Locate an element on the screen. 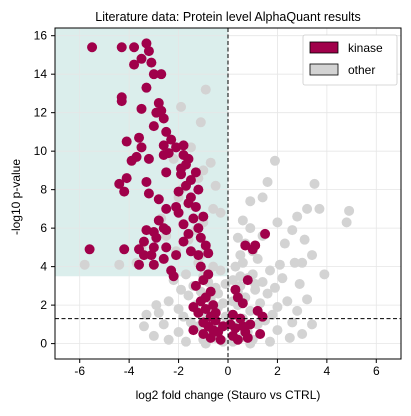 Image resolution: width=411 pixels, height=416 pixels. y-tick-label: 4 is located at coordinates (43, 267).